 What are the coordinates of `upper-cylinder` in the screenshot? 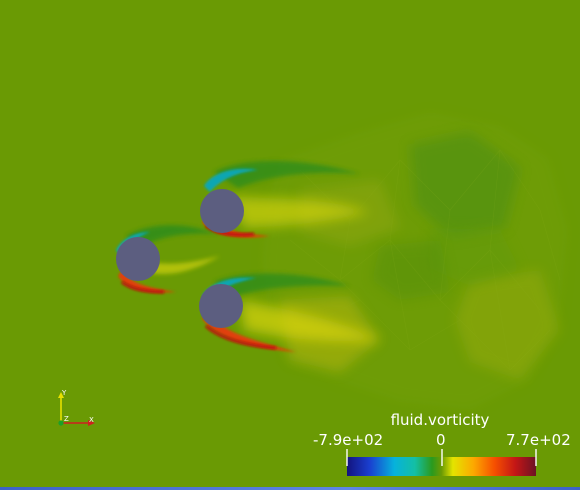 It's located at (222, 211).